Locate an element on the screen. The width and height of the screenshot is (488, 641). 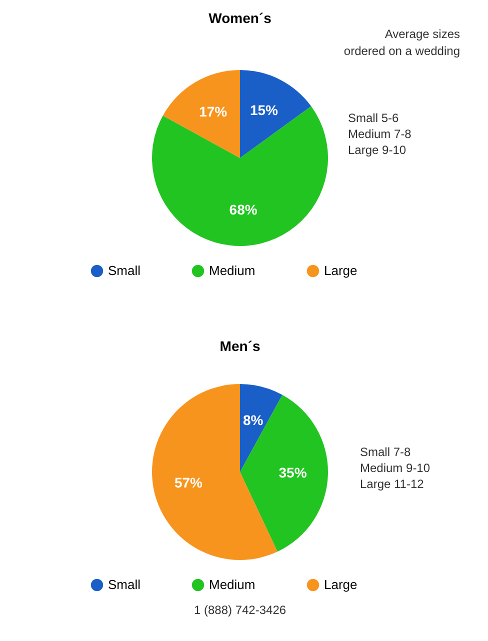
text: Large 11-12 is located at coordinates (392, 484).